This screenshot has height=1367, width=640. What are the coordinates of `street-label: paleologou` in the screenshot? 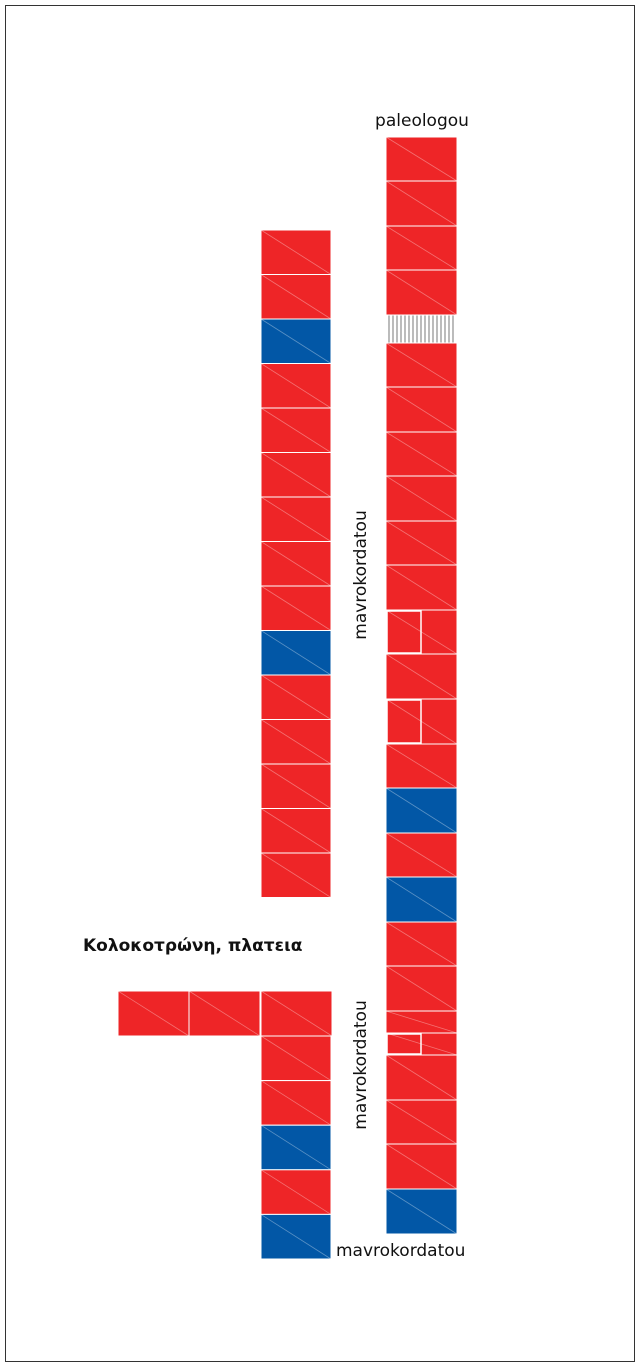 It's located at (422, 121).